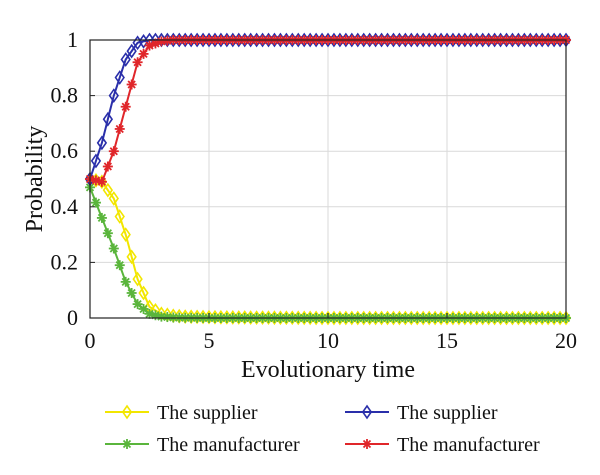  What do you see at coordinates (35, 179) in the screenshot?
I see `y-axis-title: Probability` at bounding box center [35, 179].